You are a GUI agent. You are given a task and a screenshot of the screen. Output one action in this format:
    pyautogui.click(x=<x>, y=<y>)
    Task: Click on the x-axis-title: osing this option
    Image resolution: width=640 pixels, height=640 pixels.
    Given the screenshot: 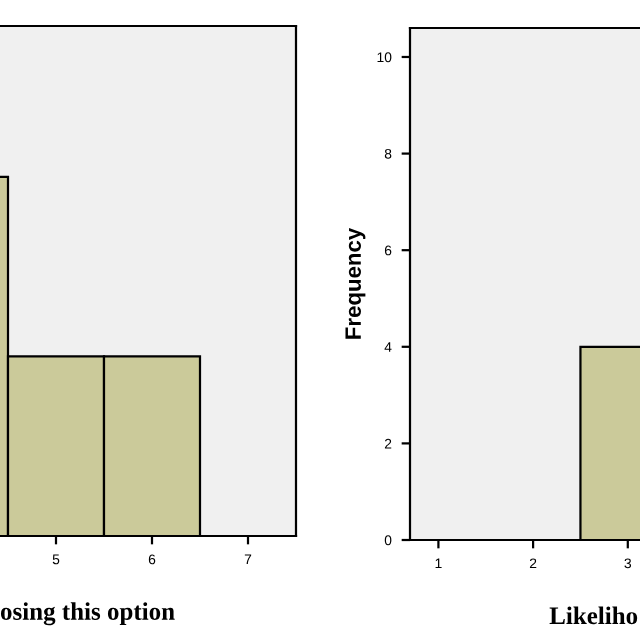 What is the action you would take?
    pyautogui.click(x=87, y=614)
    